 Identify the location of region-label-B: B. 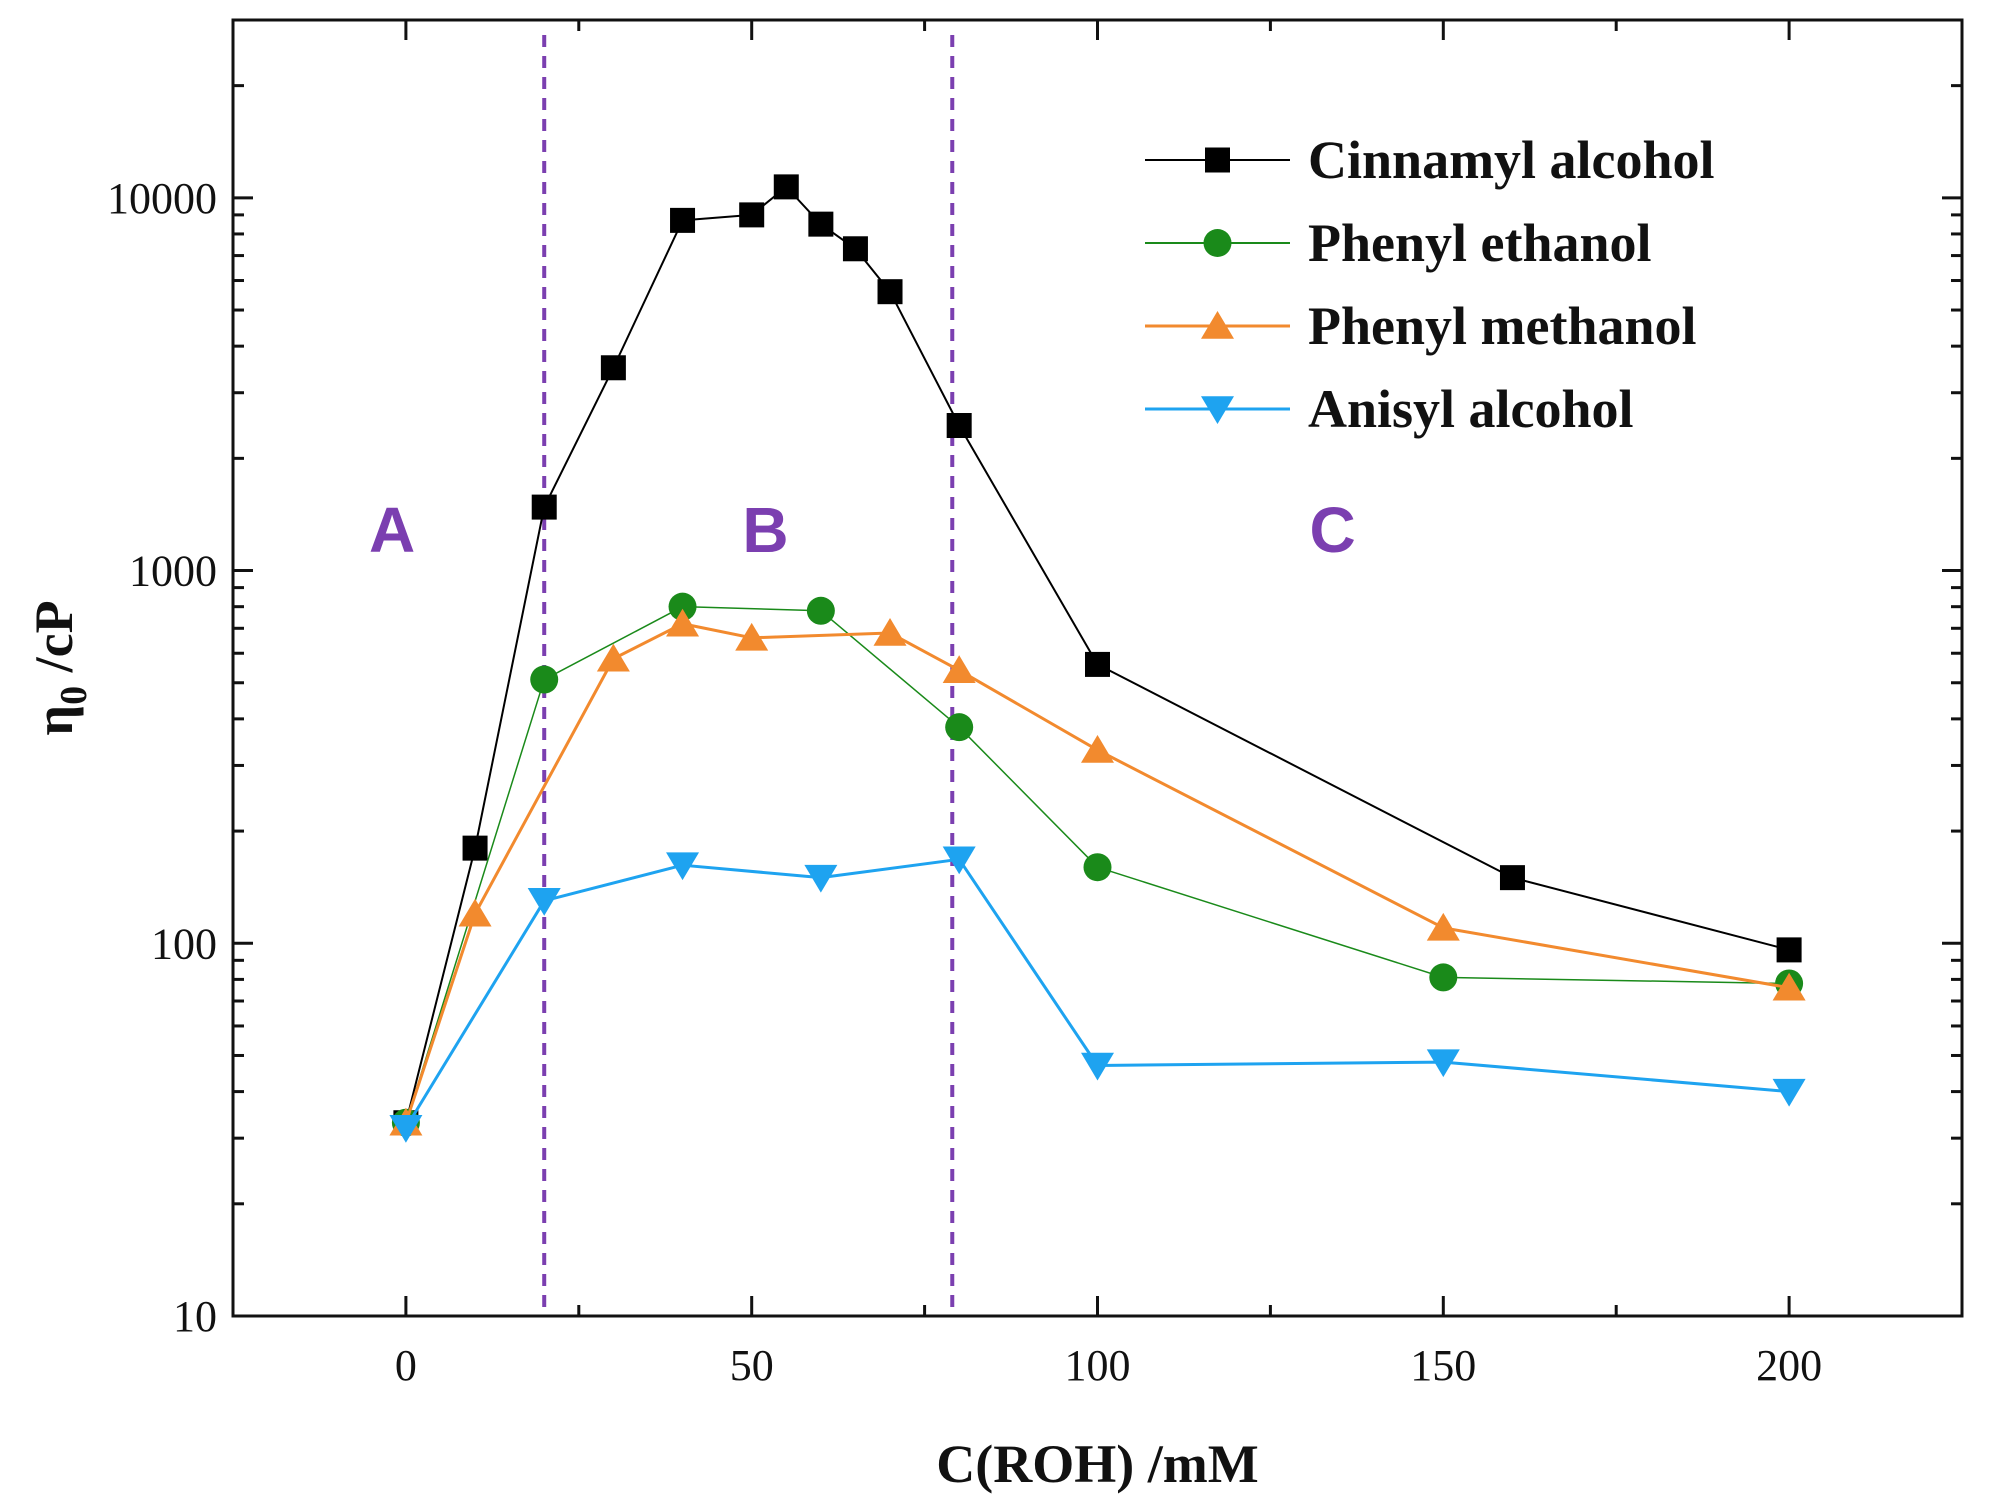
(765, 530).